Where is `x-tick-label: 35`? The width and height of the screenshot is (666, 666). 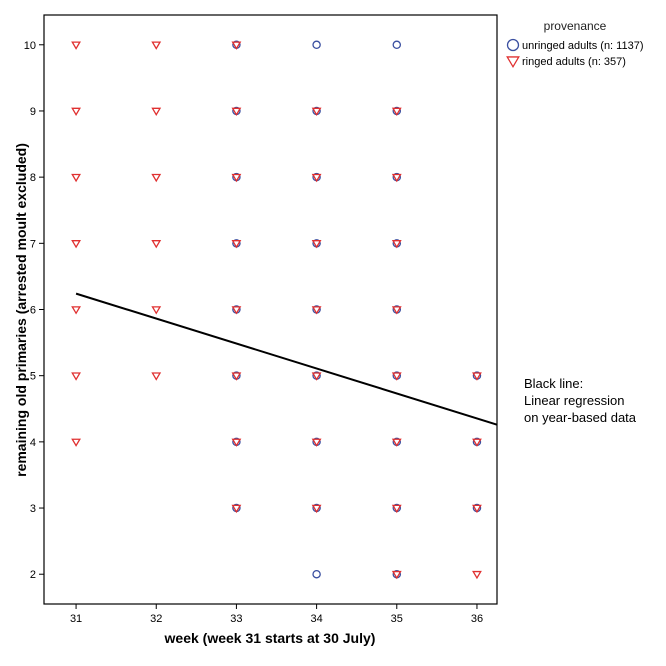
x-tick-label: 35 is located at coordinates (397, 619).